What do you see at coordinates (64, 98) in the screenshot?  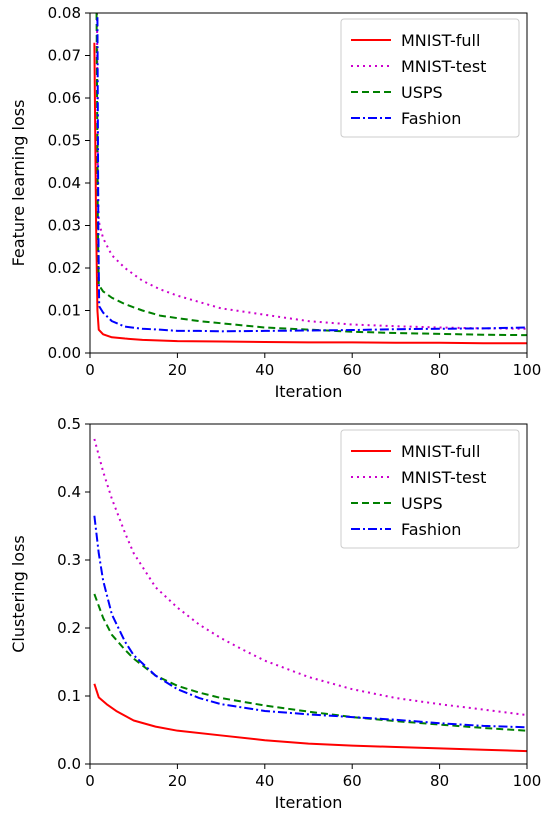 I see `y-tick-label: 0.06` at bounding box center [64, 98].